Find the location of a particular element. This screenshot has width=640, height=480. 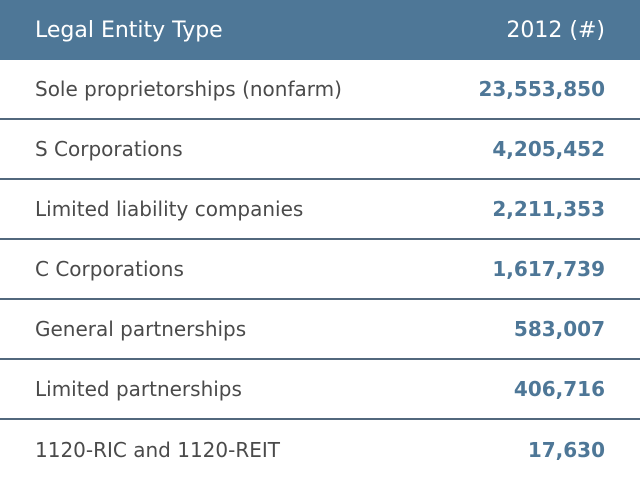

row-label: C Corporations is located at coordinates (109, 269).